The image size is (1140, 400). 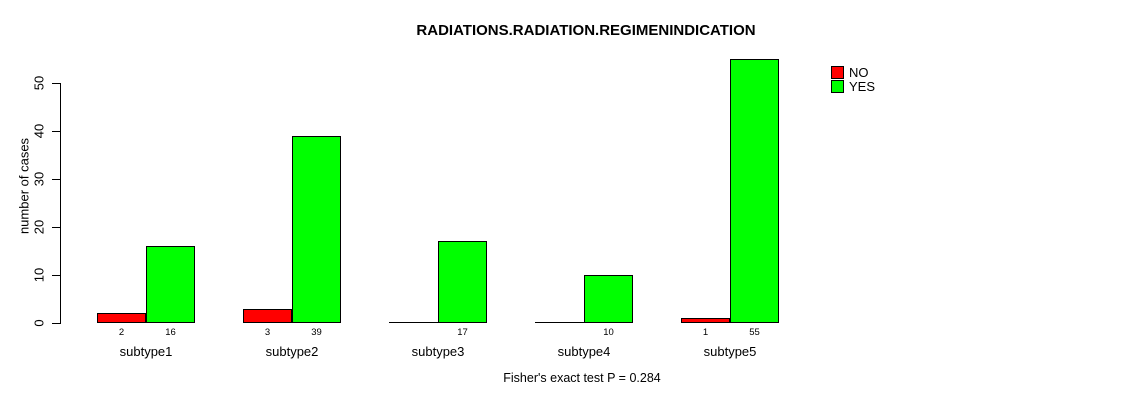 I want to click on y-tick-label: 30, so click(x=39, y=179).